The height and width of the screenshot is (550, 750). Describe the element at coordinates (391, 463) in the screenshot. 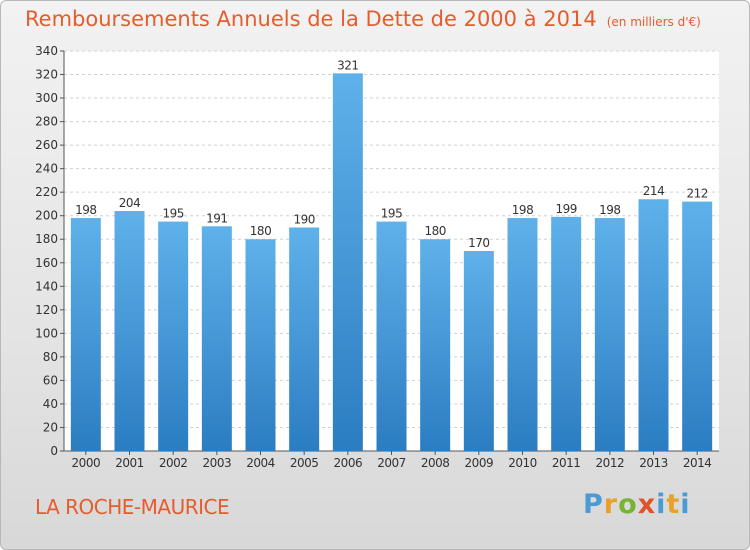

I see `x-tick-label: 2007` at that location.